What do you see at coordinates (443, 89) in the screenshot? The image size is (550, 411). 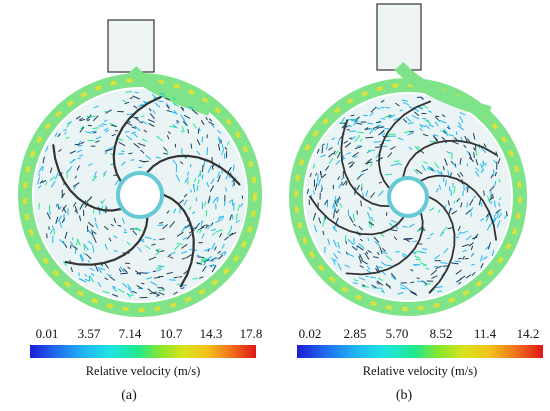 I see `volute-throat` at bounding box center [443, 89].